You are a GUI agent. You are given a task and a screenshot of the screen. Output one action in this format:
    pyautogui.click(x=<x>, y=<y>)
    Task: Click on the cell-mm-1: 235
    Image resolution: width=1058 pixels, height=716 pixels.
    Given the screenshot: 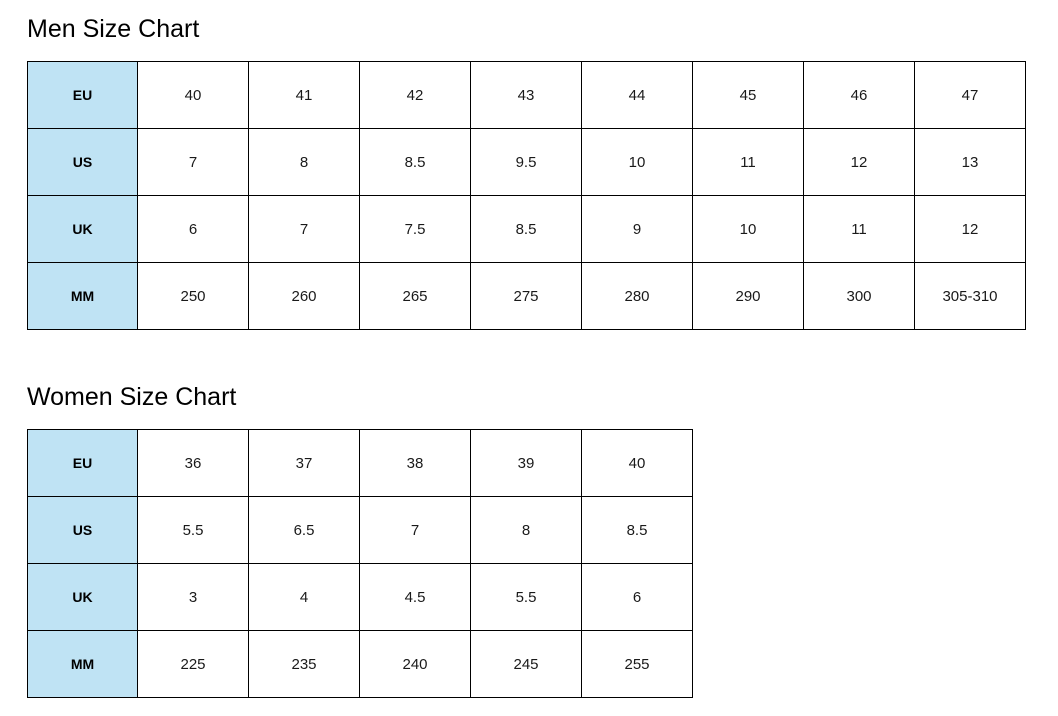 What is the action you would take?
    pyautogui.click(x=304, y=664)
    